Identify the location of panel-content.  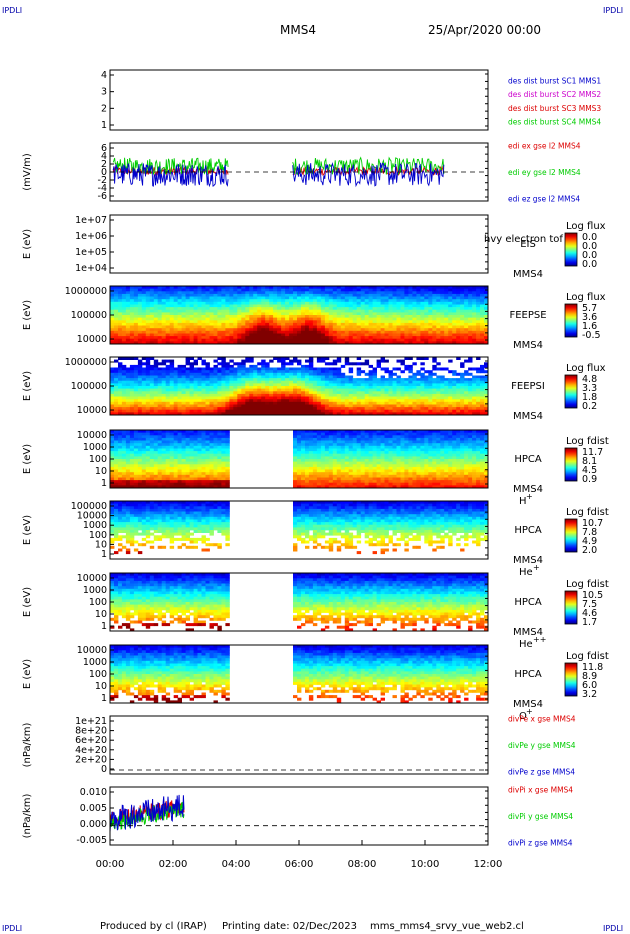
(278, 172).